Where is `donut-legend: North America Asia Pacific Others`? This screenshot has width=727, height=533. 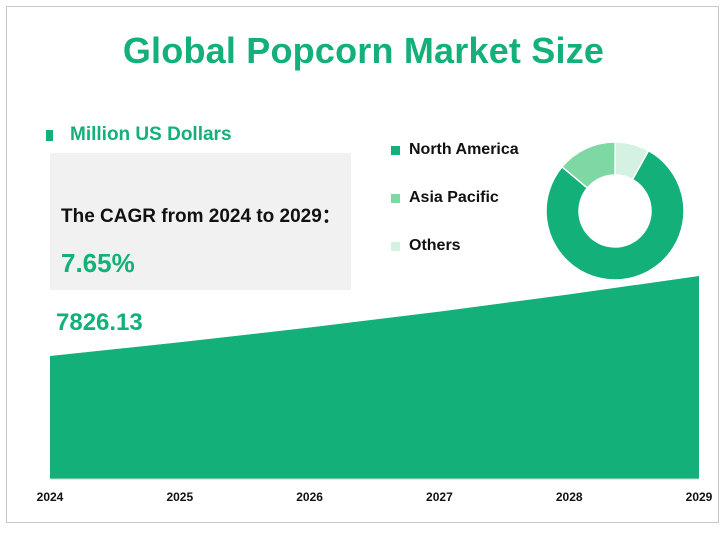
donut-legend: North America Asia Pacific Others is located at coordinates (455, 210).